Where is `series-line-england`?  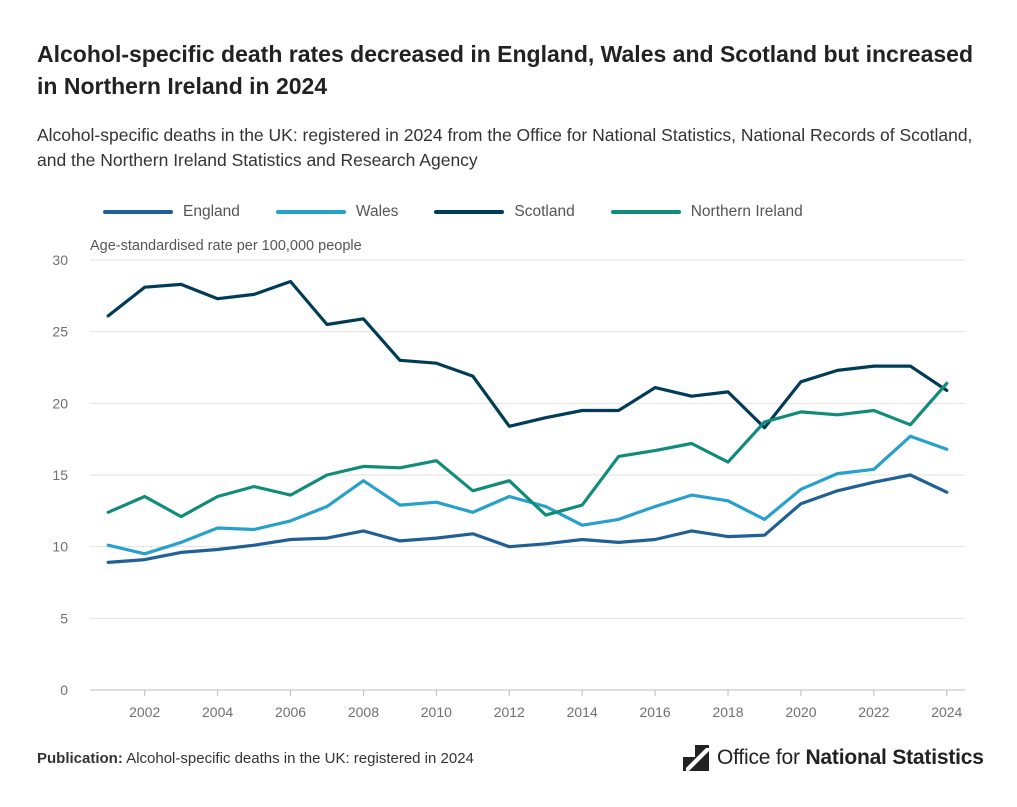 series-line-england is located at coordinates (527, 518).